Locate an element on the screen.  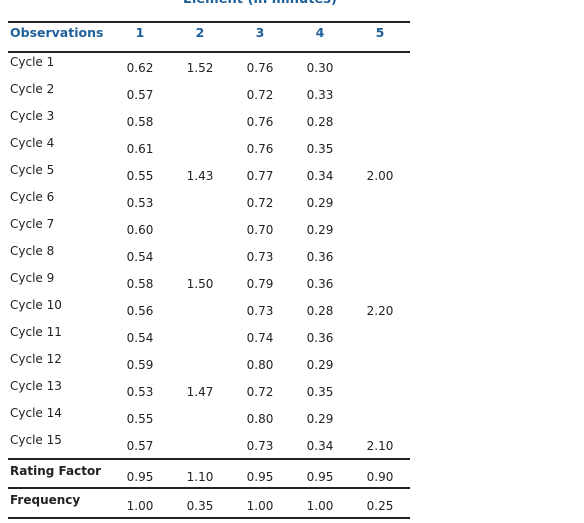
table-row: Cycle 5 0.55 1.43 0.77 0.34 2.00 is located at coordinates (209, 174).